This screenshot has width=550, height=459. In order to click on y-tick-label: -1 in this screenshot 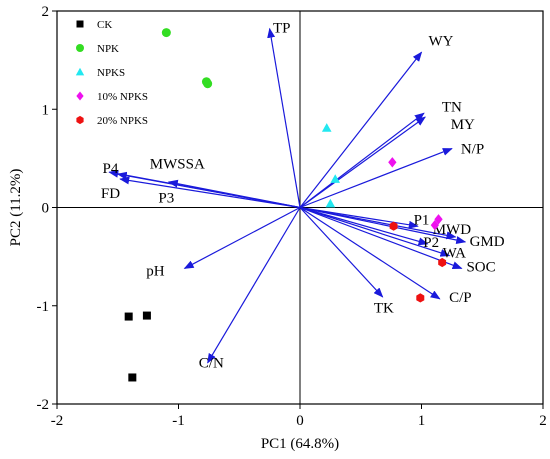, I will do `click(43, 307)`.